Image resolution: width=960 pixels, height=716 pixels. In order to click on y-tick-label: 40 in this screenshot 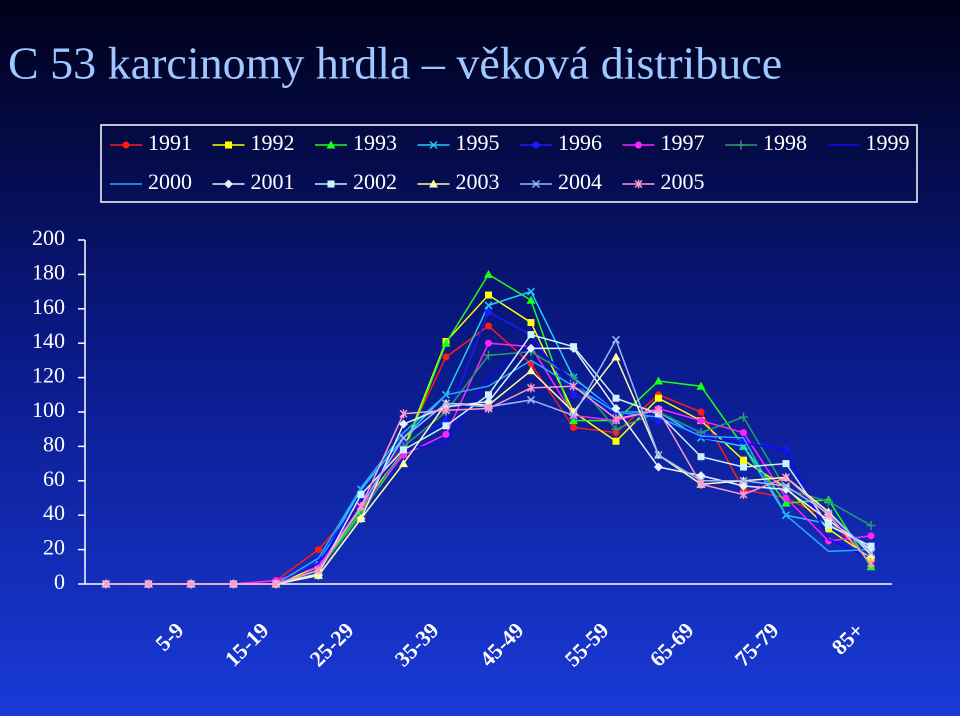, I will do `click(54, 512)`.